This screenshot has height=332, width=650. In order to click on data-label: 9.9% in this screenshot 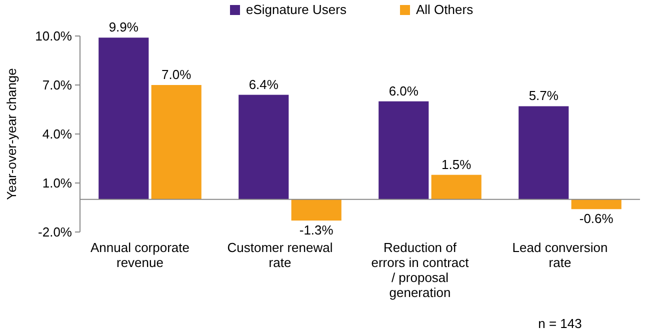, I will do `click(123, 27)`.